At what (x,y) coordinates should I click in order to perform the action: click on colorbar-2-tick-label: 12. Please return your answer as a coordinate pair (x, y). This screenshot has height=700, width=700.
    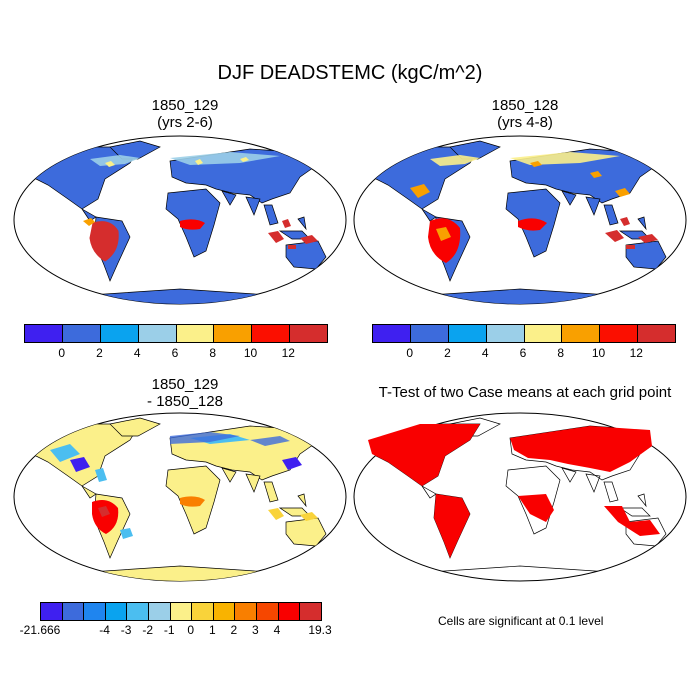
    Looking at the image, I should click on (636, 353).